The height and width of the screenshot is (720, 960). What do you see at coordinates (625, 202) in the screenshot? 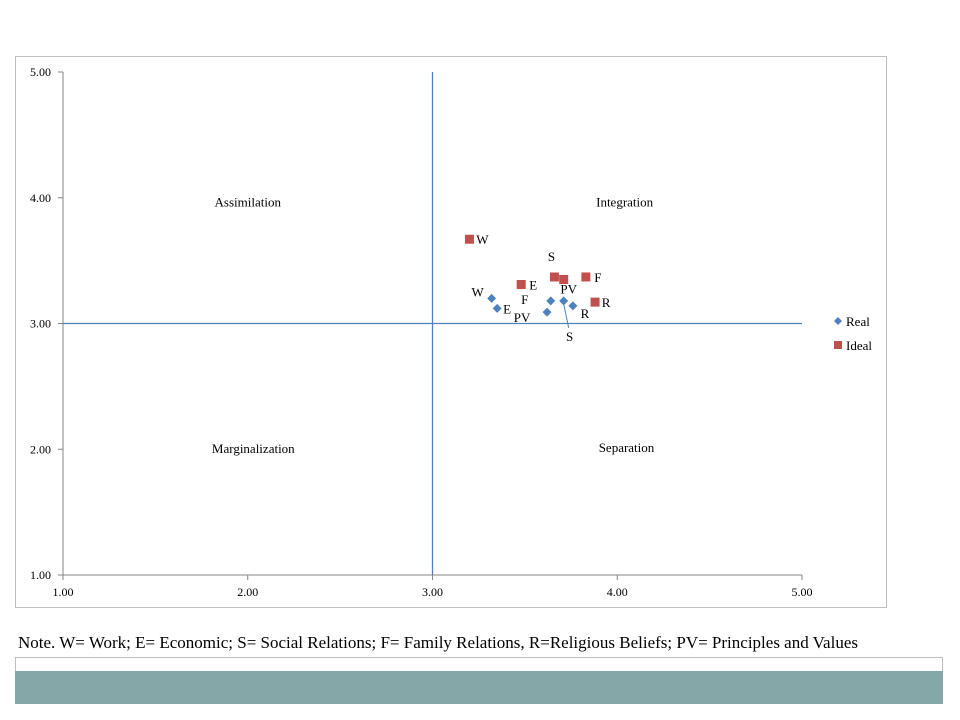
I see `quadrant-label-integration: Integration` at bounding box center [625, 202].